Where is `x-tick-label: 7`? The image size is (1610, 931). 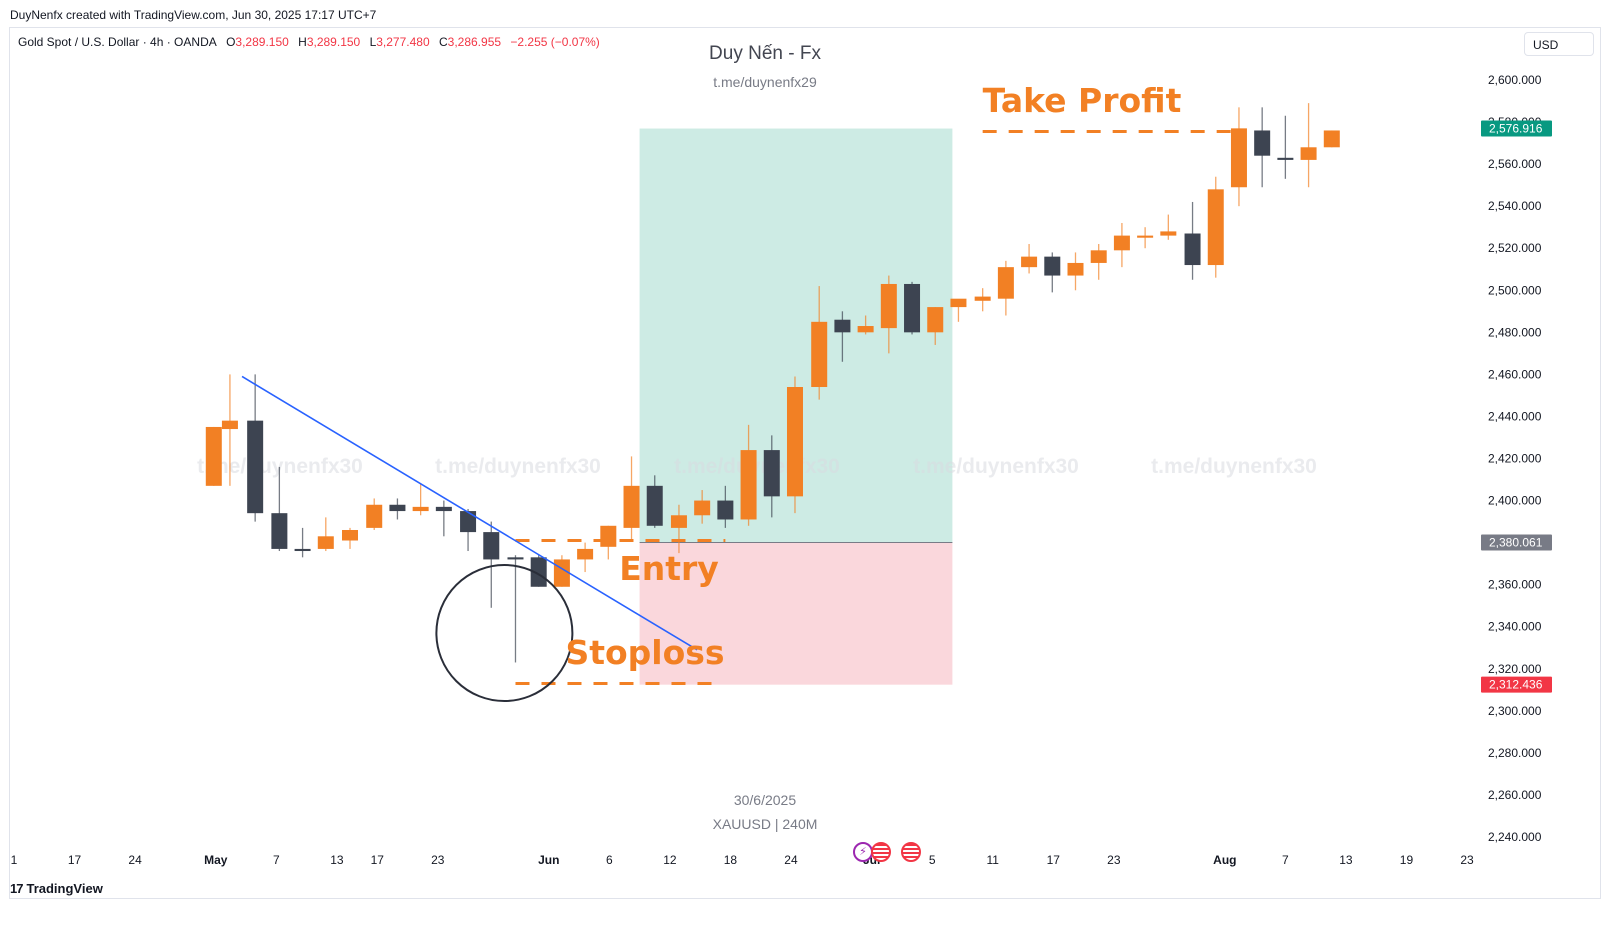
x-tick-label: 7 is located at coordinates (1285, 860).